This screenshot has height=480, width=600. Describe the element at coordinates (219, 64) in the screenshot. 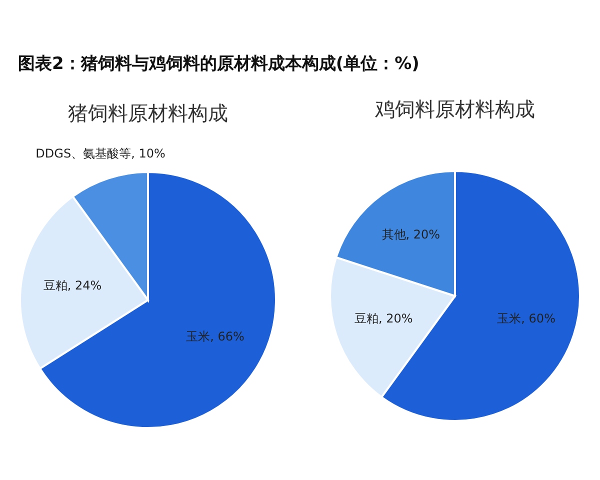

I see `text: 图表2：猪饲料与鸡饲料的原材料成本构成(单位：%)` at that location.